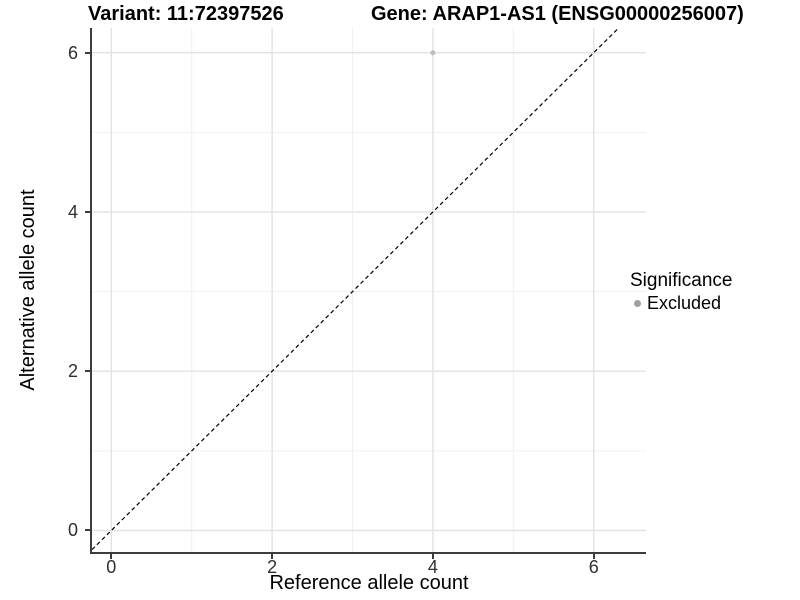 The width and height of the screenshot is (800, 600). Describe the element at coordinates (557, 14) in the screenshot. I see `gene-title: Gene: ARAP1-AS1 (ENSG00000256007)` at that location.